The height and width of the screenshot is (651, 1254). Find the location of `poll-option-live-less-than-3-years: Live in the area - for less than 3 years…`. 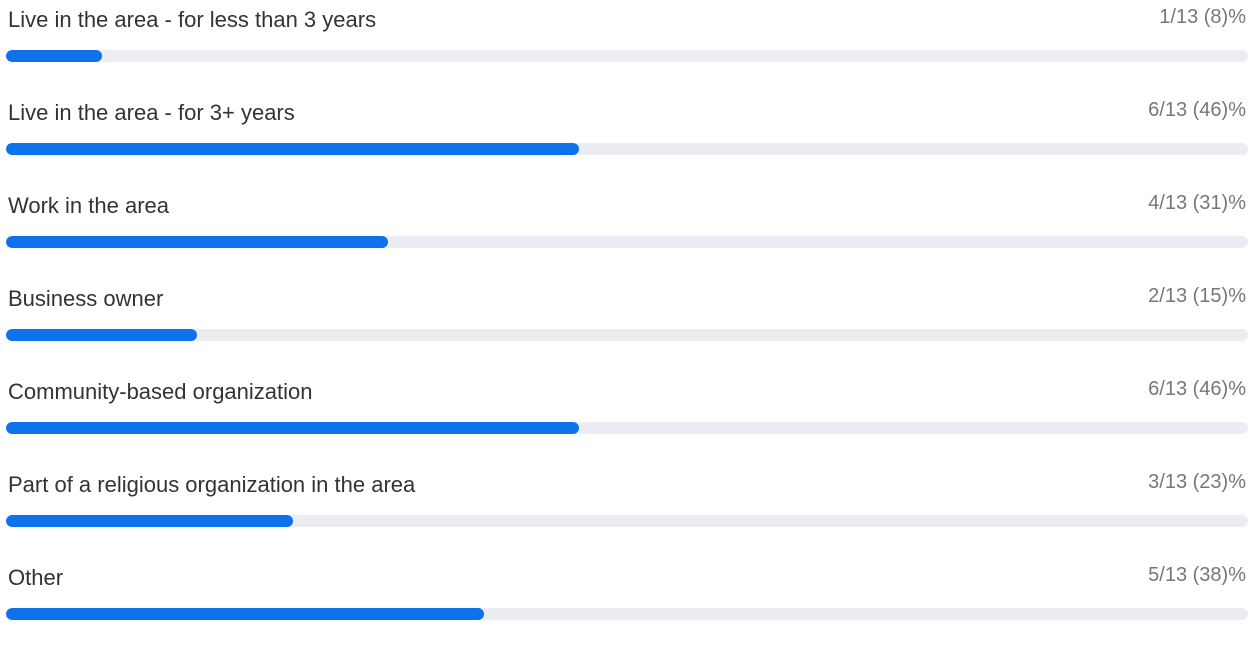

poll-option-live-less-than-3-years: Live in the area - for less than 3 years… is located at coordinates (627, 46).